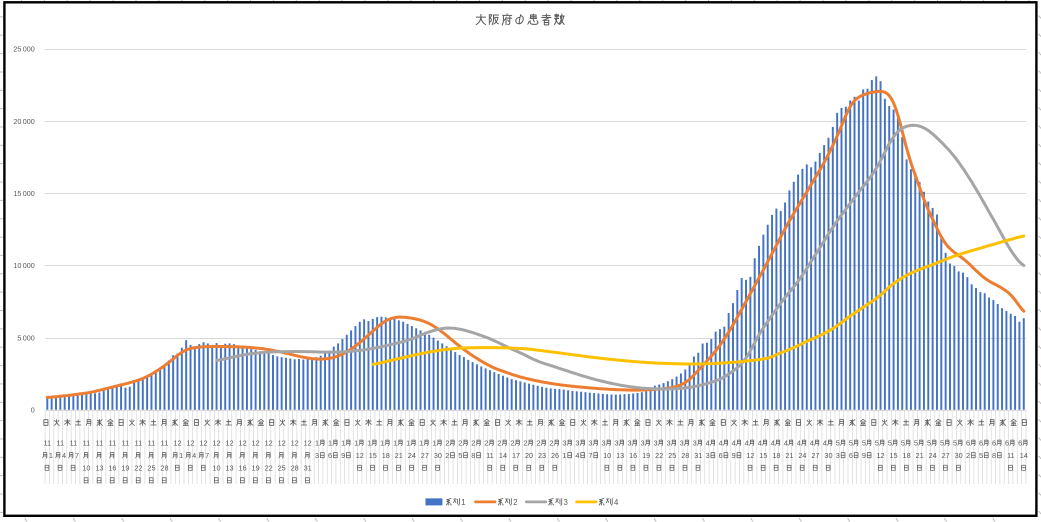 This screenshot has height=522, width=1041. What do you see at coordinates (555, 455) in the screenshot?
I see `svg-text: 26` at bounding box center [555, 455].